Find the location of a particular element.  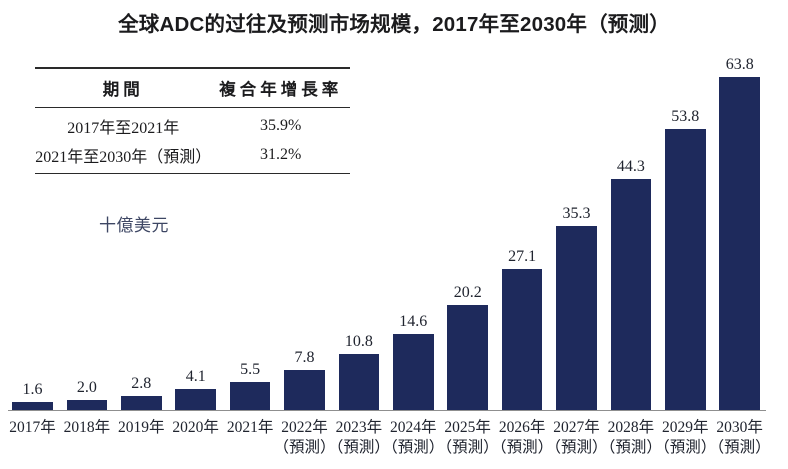

bar-value-label: 7.8 is located at coordinates (304, 357).